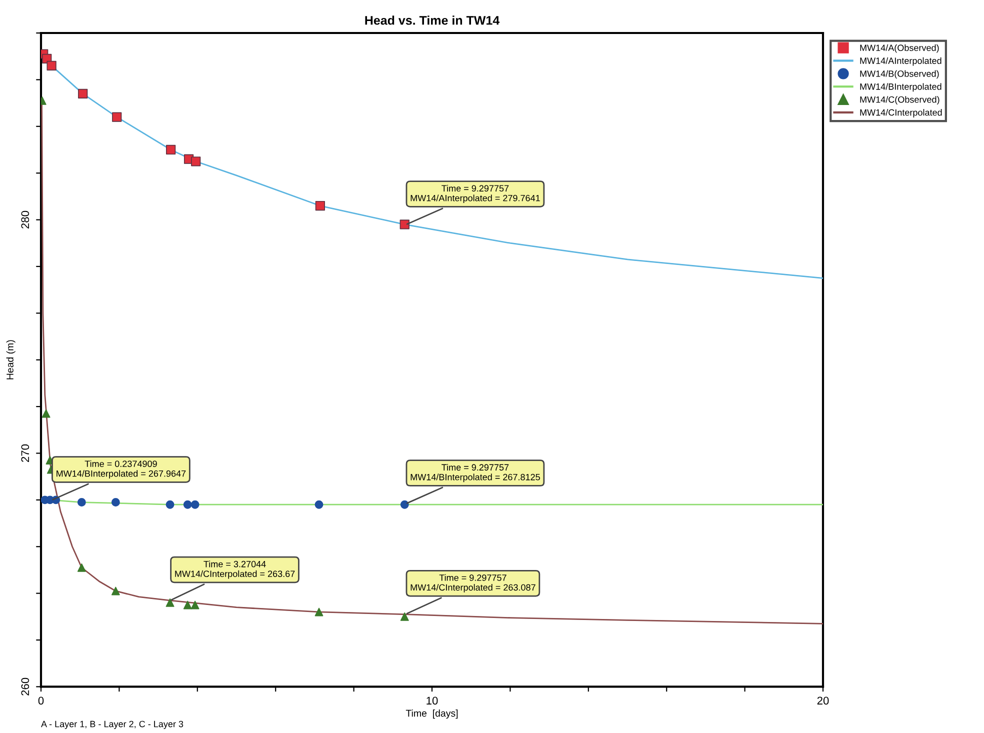 Image resolution: width=984 pixels, height=733 pixels. What do you see at coordinates (901, 113) in the screenshot?
I see `legend-label: MW14/CInterpolated` at bounding box center [901, 113].